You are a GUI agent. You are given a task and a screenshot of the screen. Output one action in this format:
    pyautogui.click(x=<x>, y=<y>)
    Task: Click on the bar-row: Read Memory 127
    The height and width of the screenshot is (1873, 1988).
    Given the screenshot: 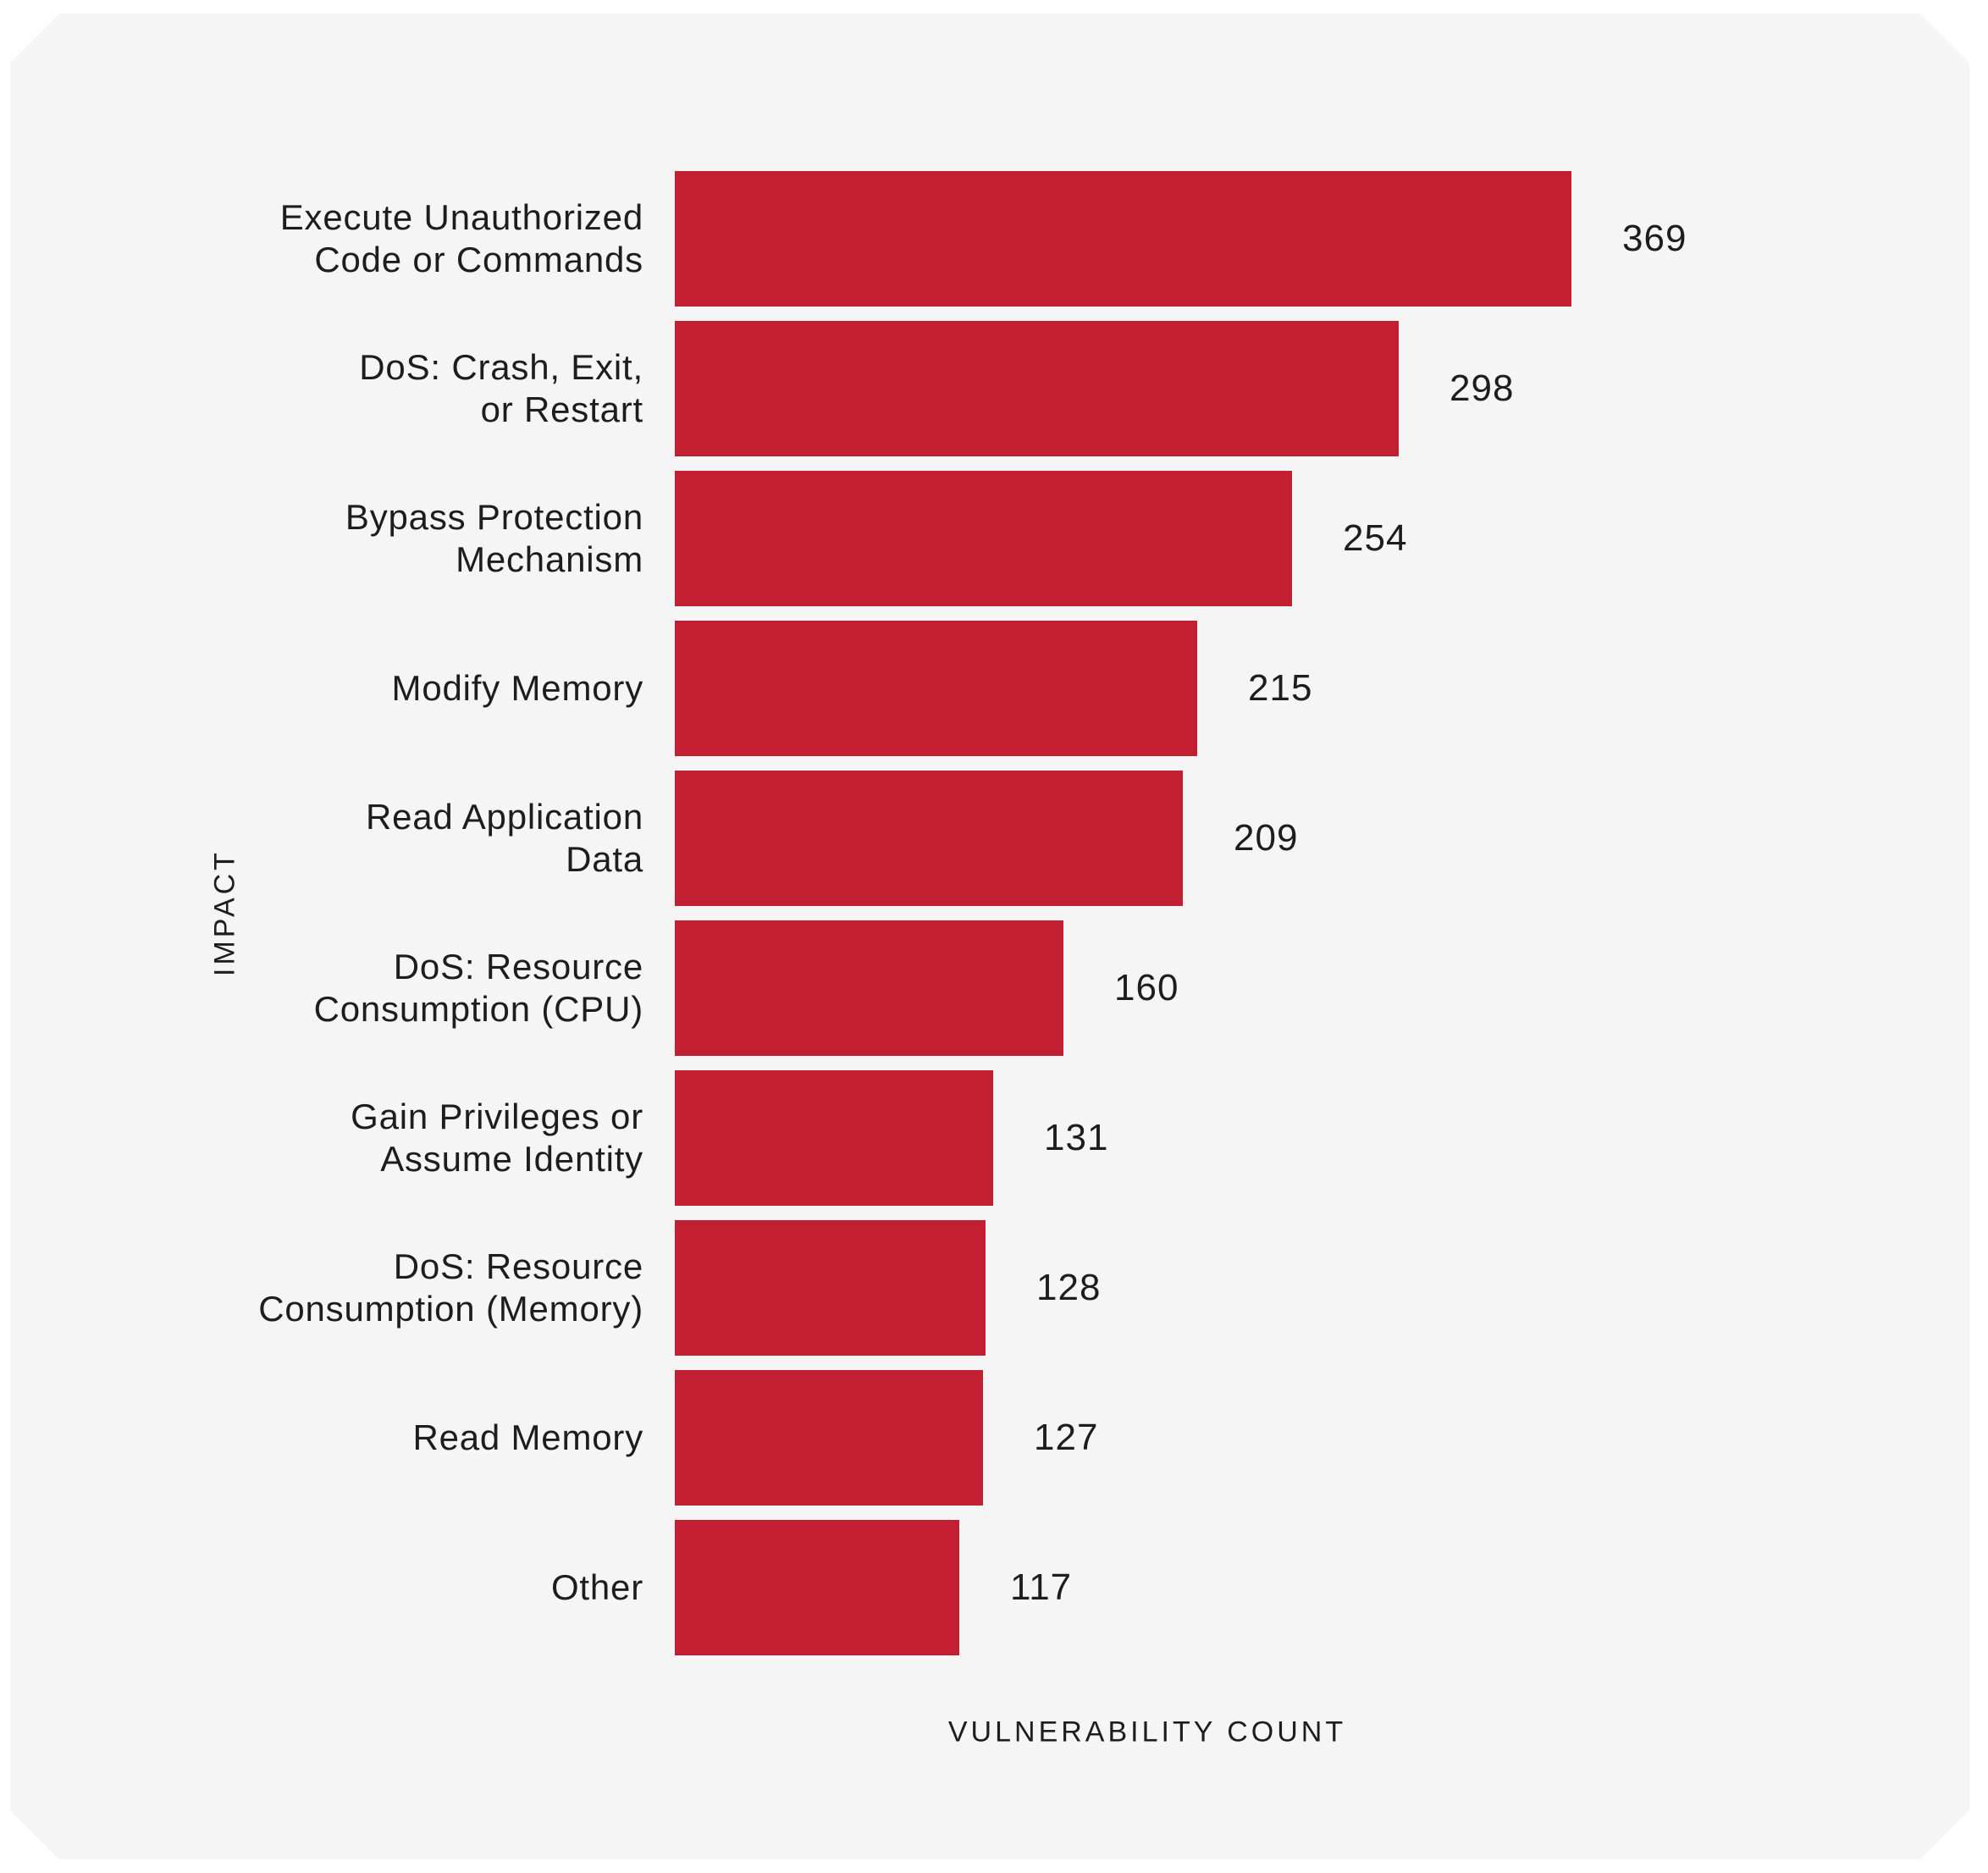 What is the action you would take?
    pyautogui.click(x=994, y=1438)
    